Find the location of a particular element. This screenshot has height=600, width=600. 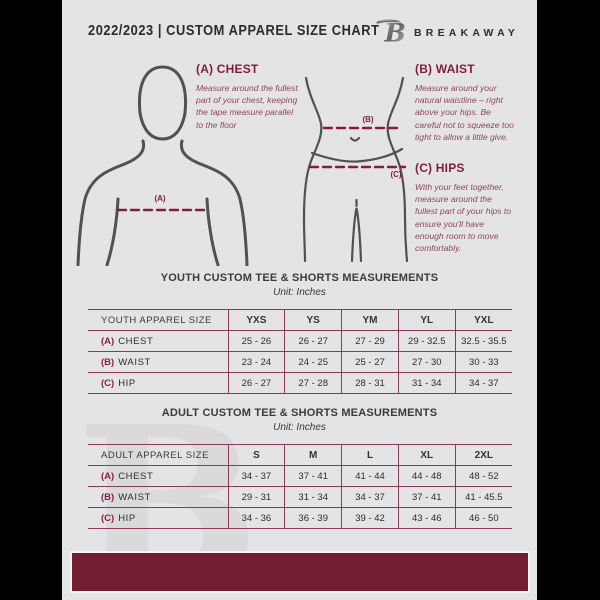

table-cell: 30 - 33 is located at coordinates (483, 362).